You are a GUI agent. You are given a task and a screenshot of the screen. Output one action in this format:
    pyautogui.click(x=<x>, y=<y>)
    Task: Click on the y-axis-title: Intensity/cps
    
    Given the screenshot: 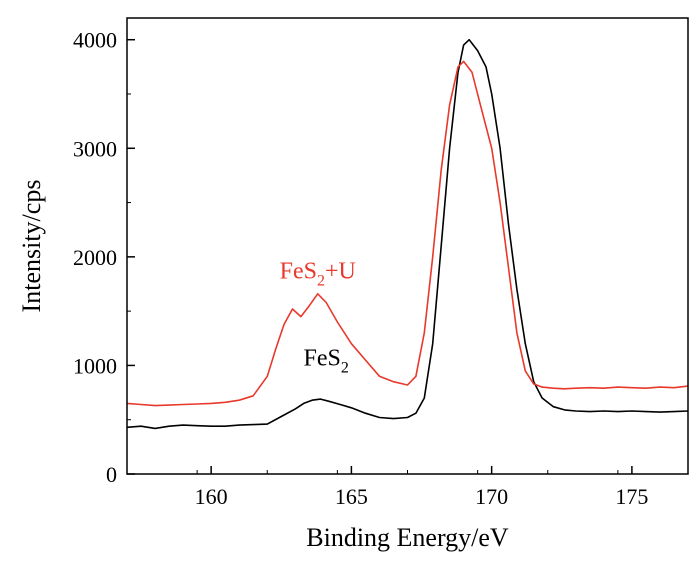 What is the action you would take?
    pyautogui.click(x=31, y=246)
    